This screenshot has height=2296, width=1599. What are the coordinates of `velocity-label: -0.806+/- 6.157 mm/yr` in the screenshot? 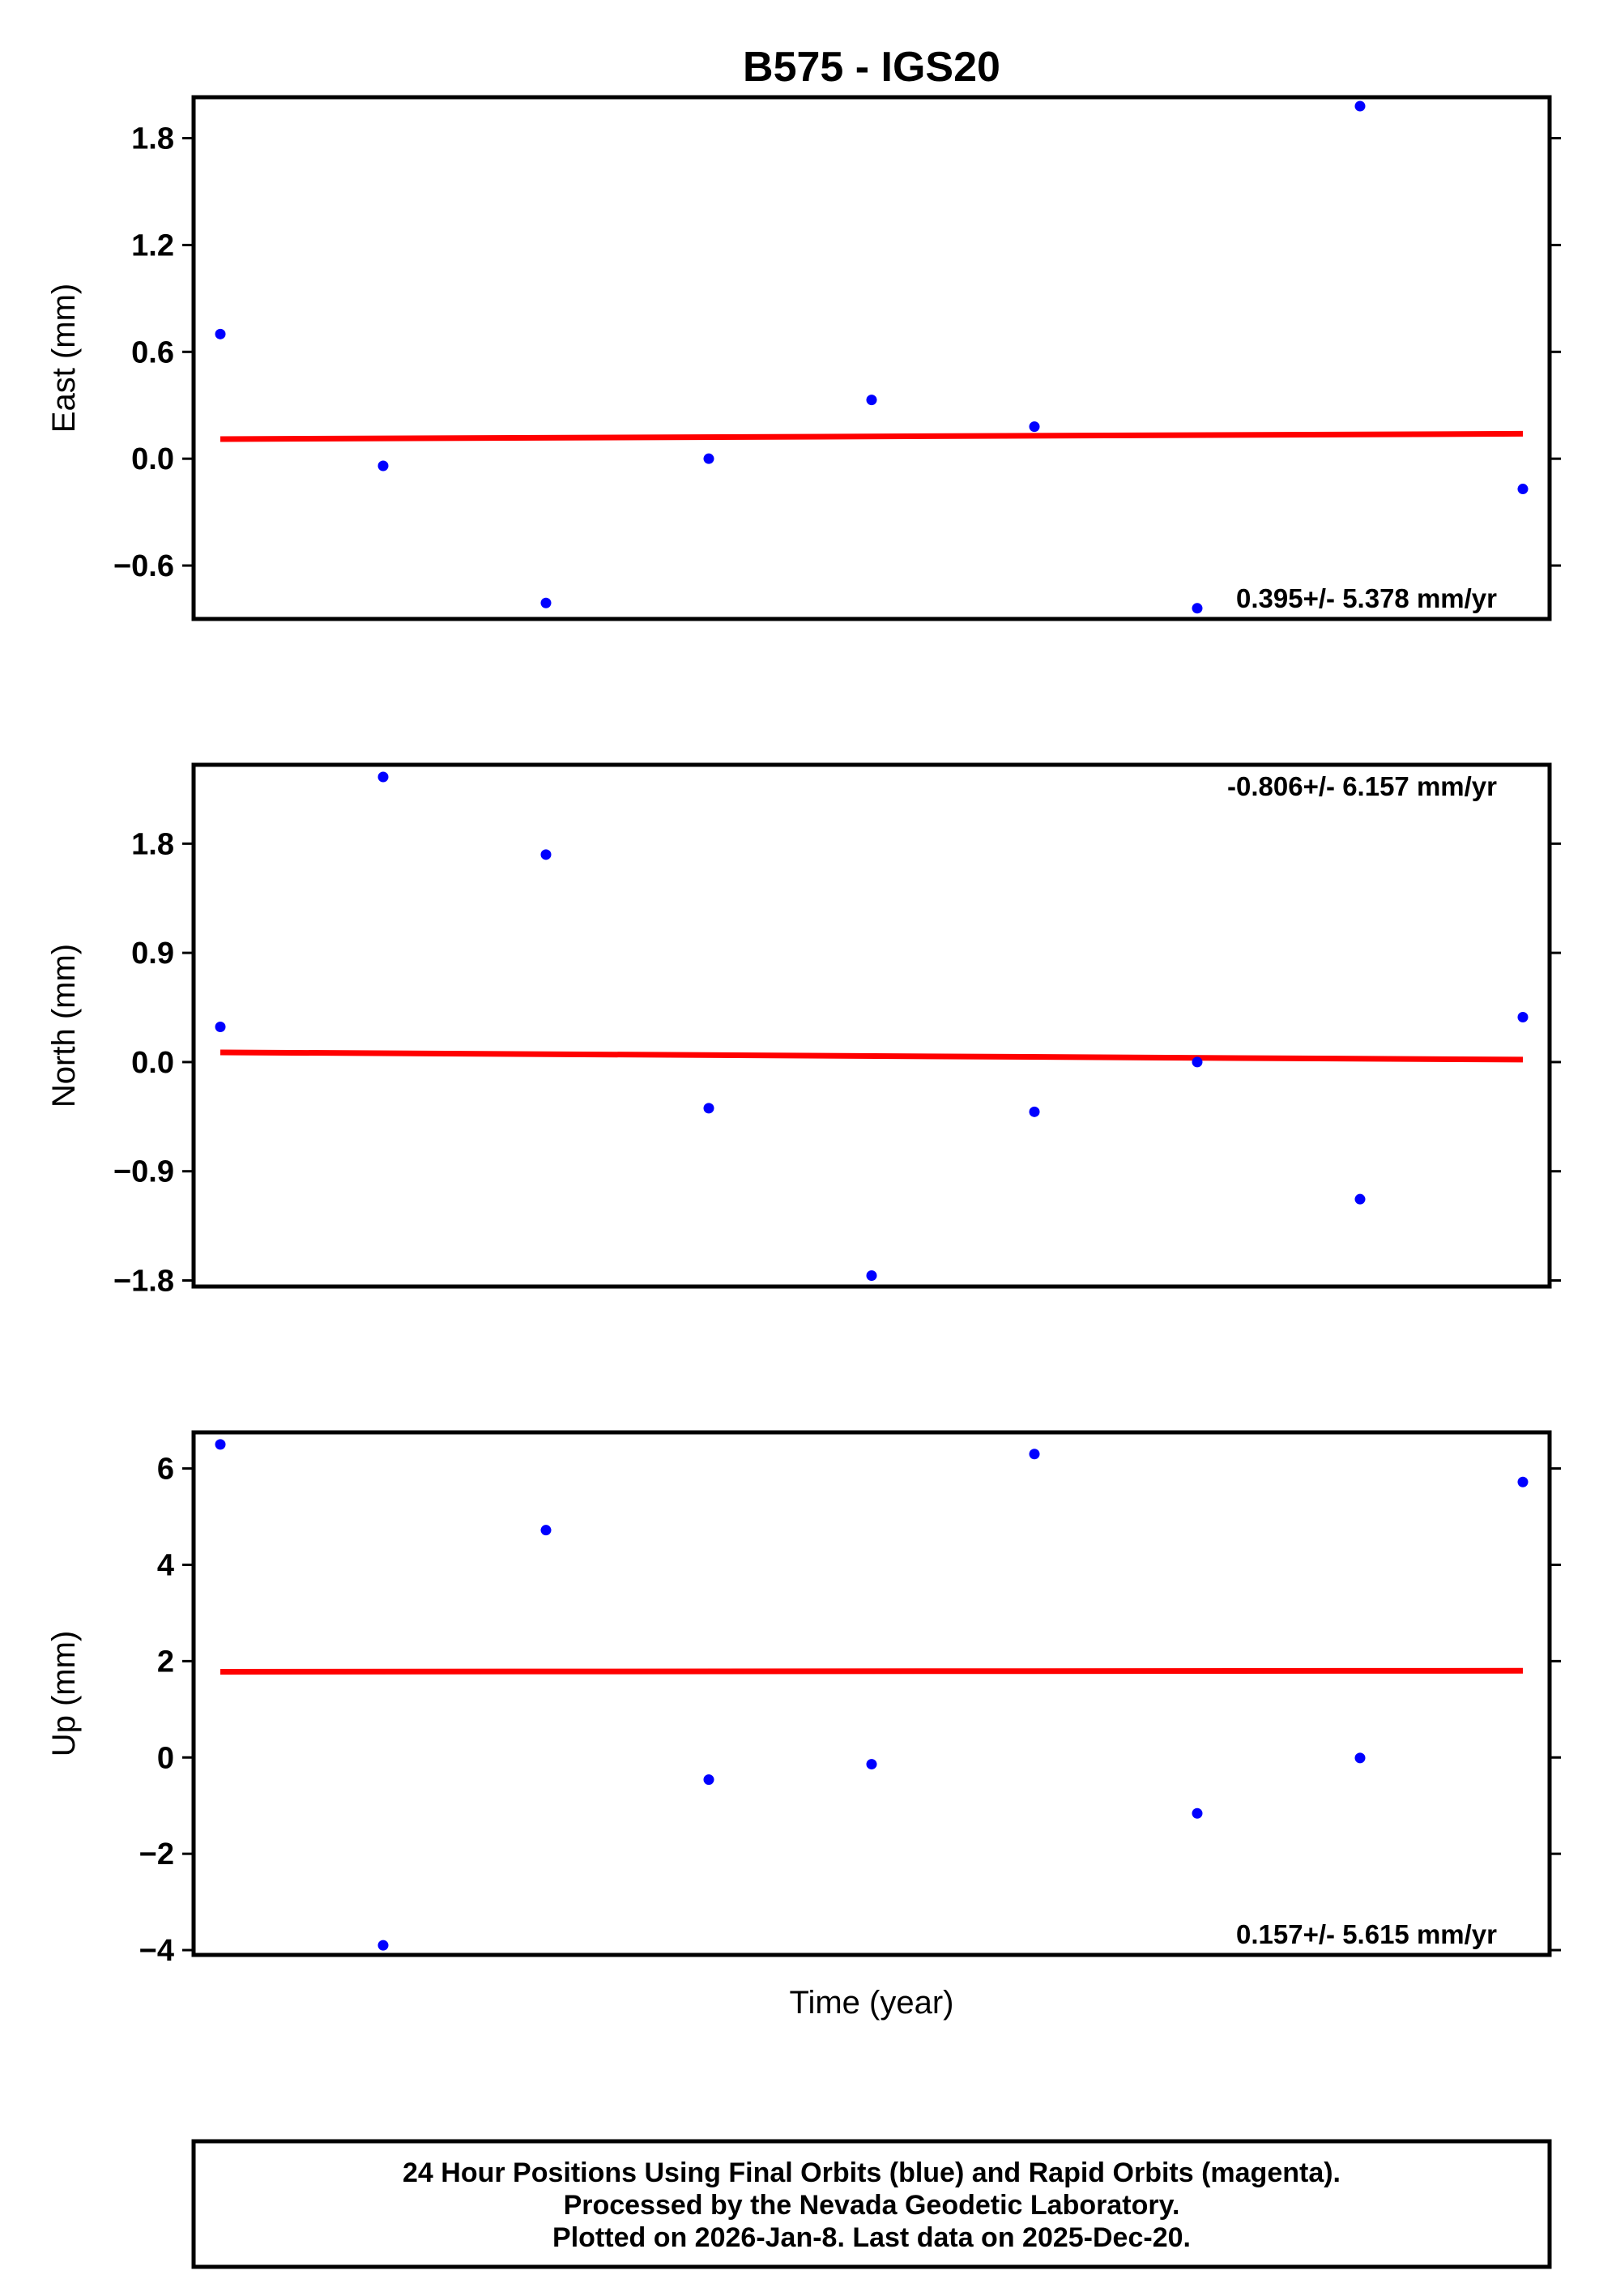 It's located at (1362, 786).